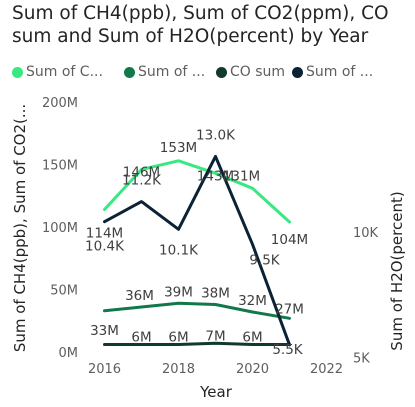  What do you see at coordinates (258, 72) in the screenshot?
I see `legend-label-co: CO sum` at bounding box center [258, 72].